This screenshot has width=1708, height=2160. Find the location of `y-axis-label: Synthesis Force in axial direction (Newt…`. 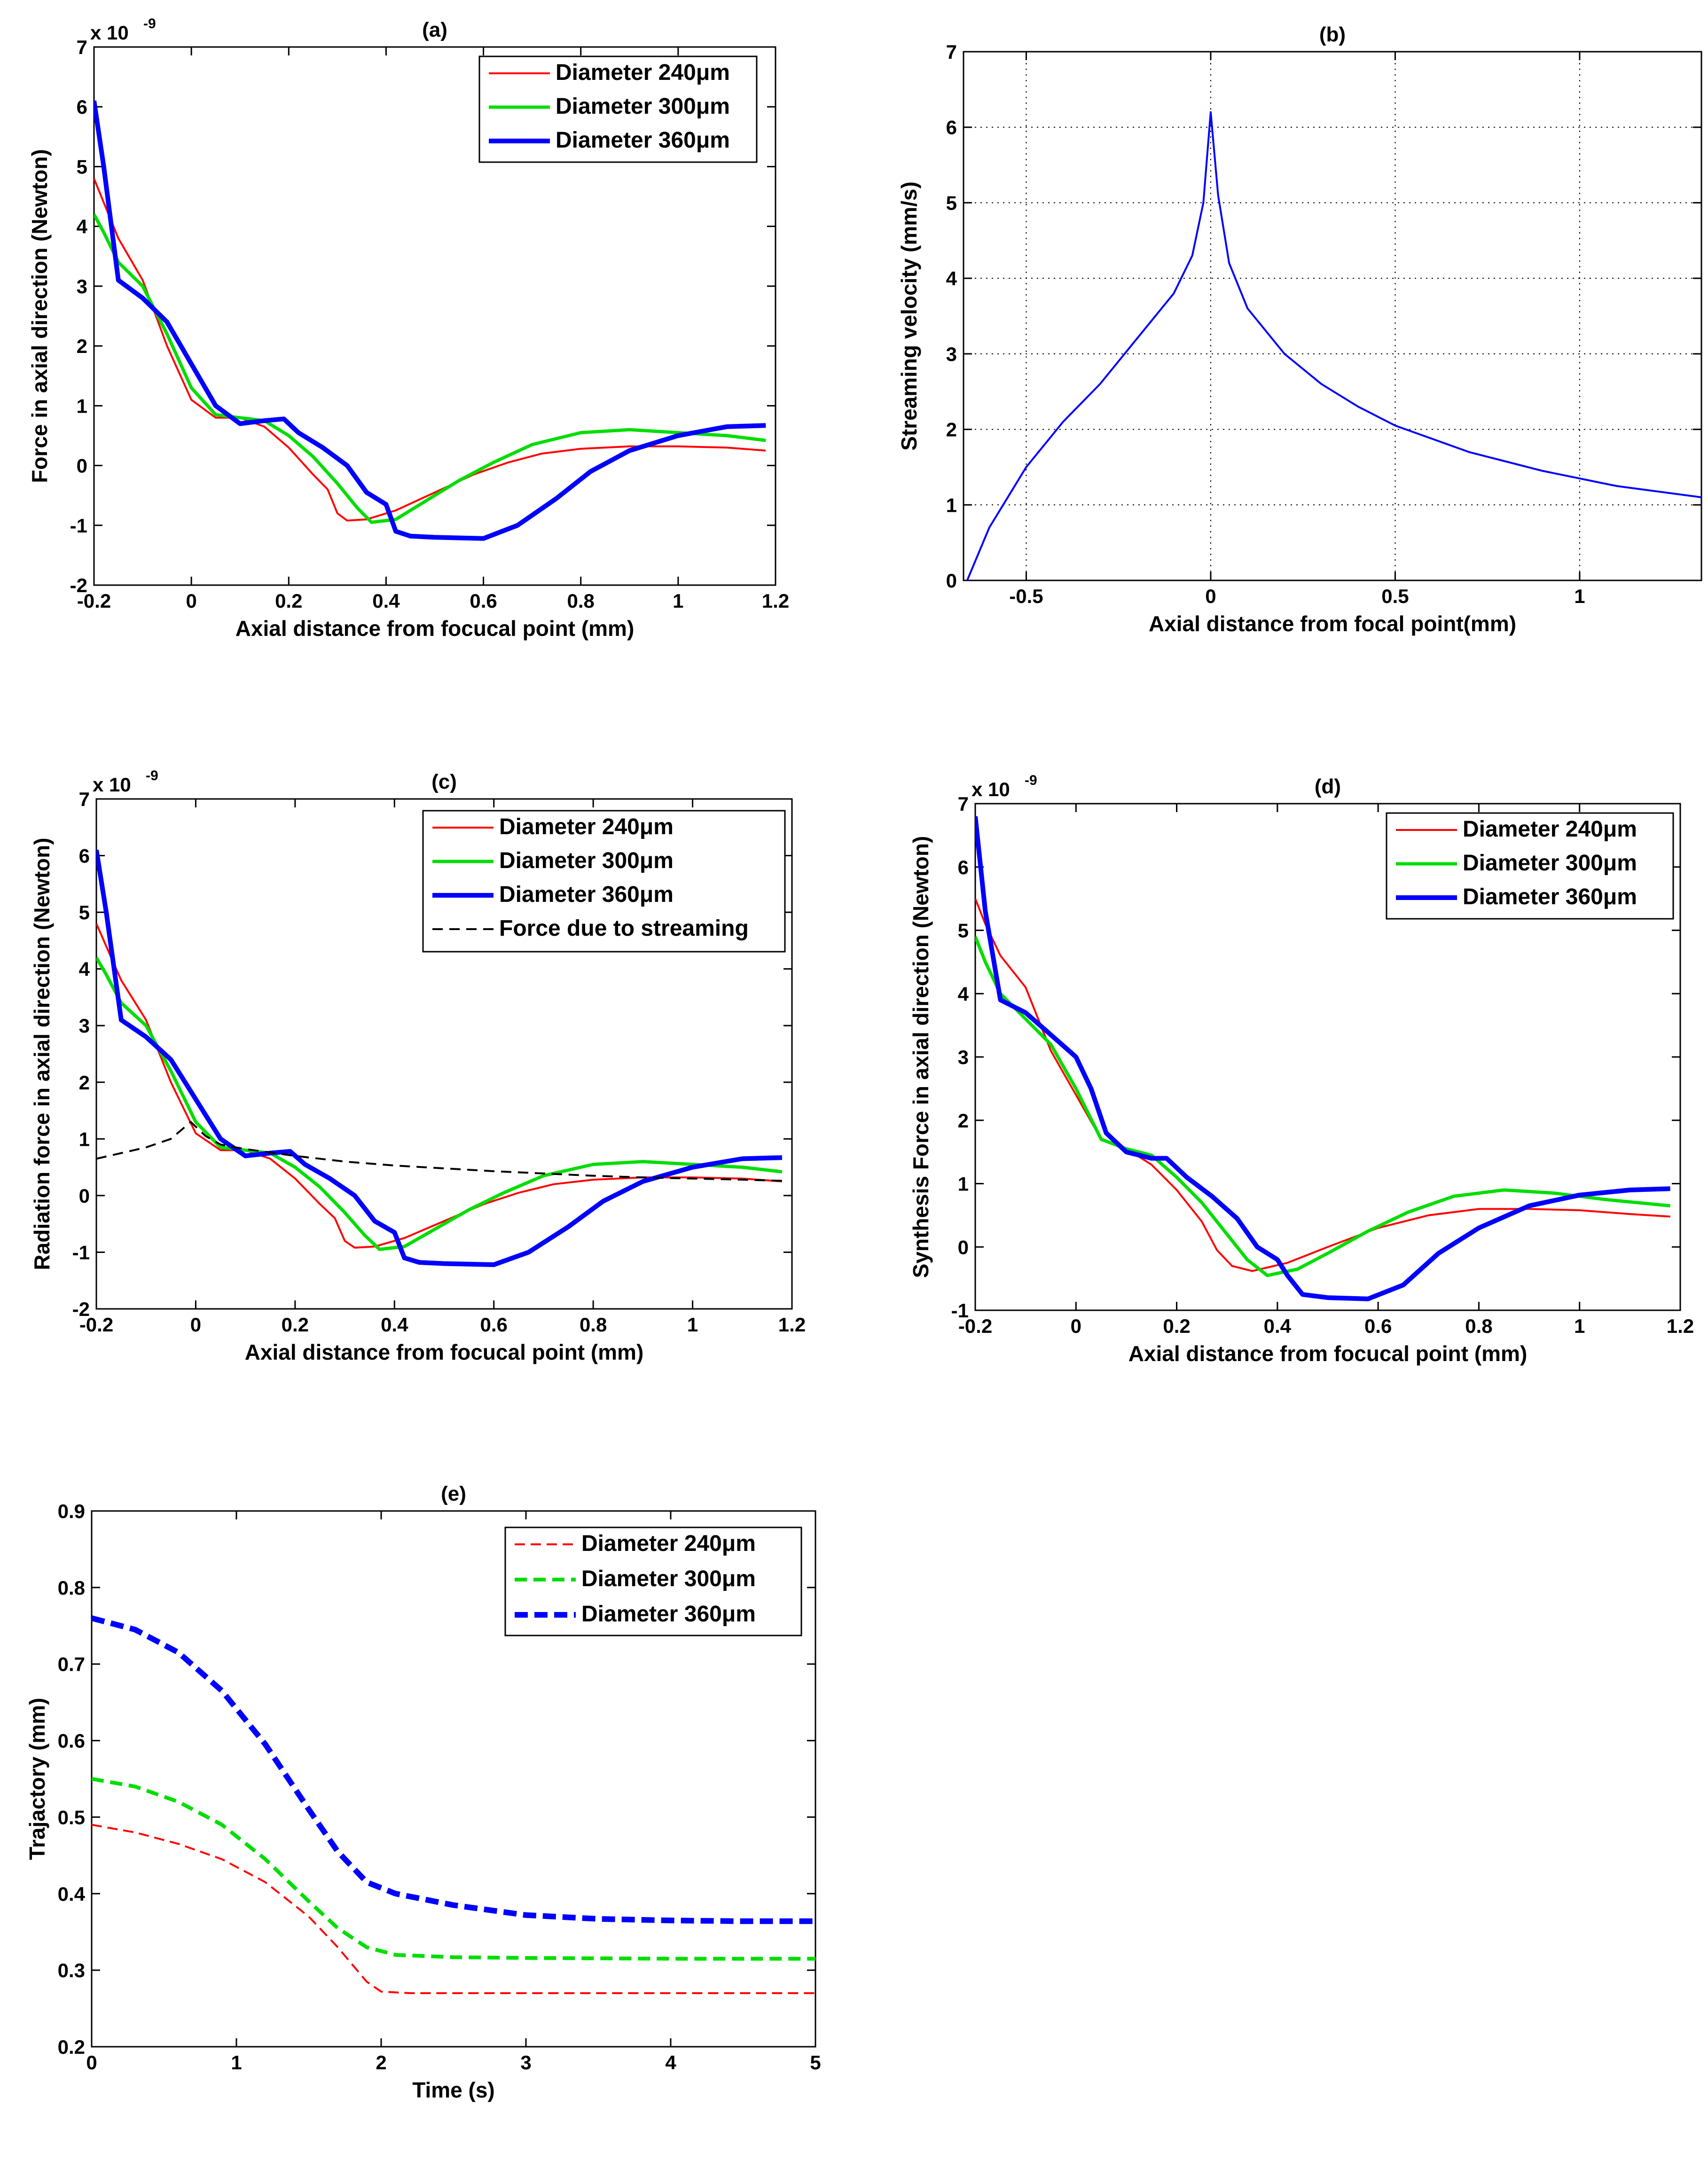

y-axis-label: Synthesis Force in axial direction (Newt… is located at coordinates (921, 1057).